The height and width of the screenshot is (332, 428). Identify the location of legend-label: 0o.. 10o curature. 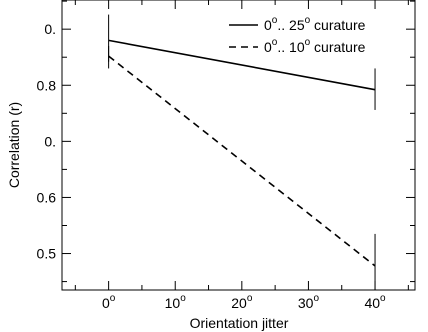
(315, 46).